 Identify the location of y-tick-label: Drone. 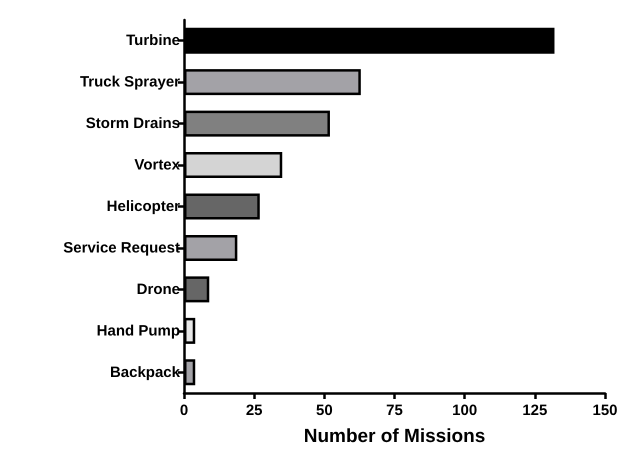
(158, 289).